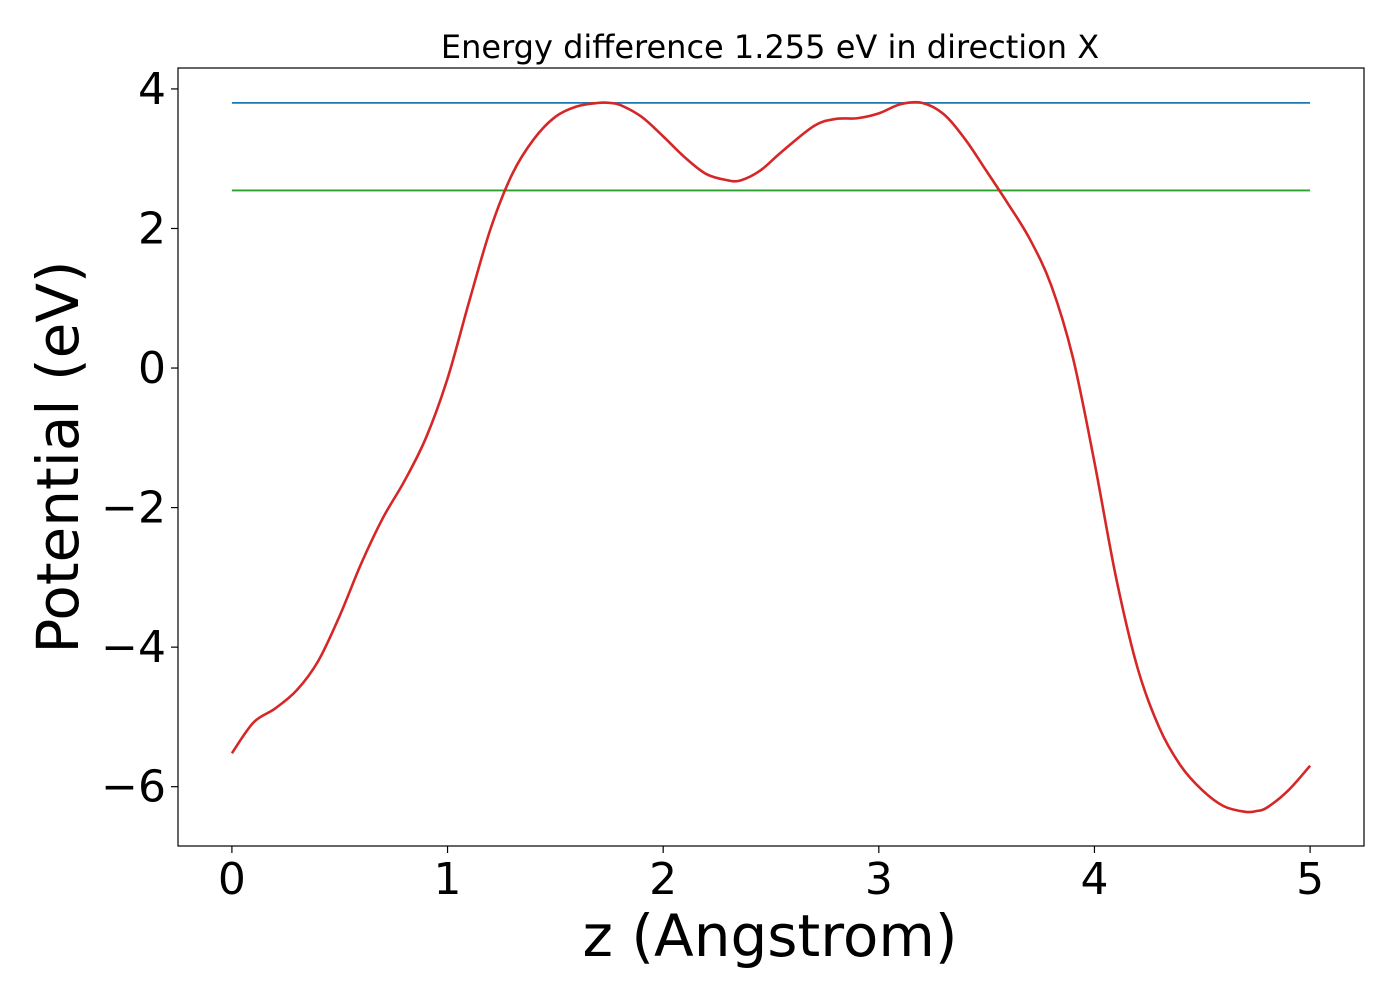 The height and width of the screenshot is (1000, 1400). I want to click on x-tick-label: 0, so click(232, 879).